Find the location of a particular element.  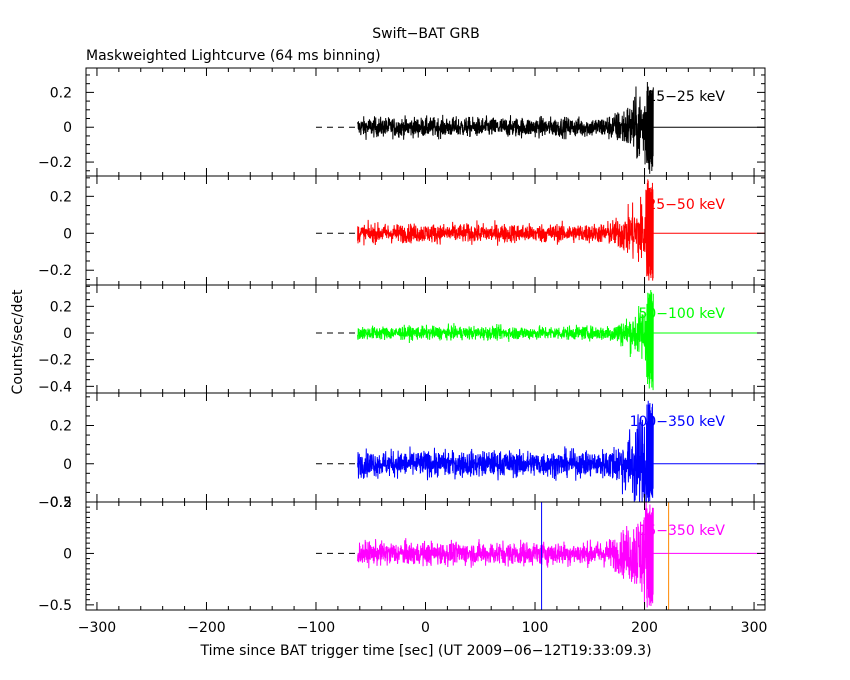

band-label: 100−350 keV is located at coordinates (678, 422).